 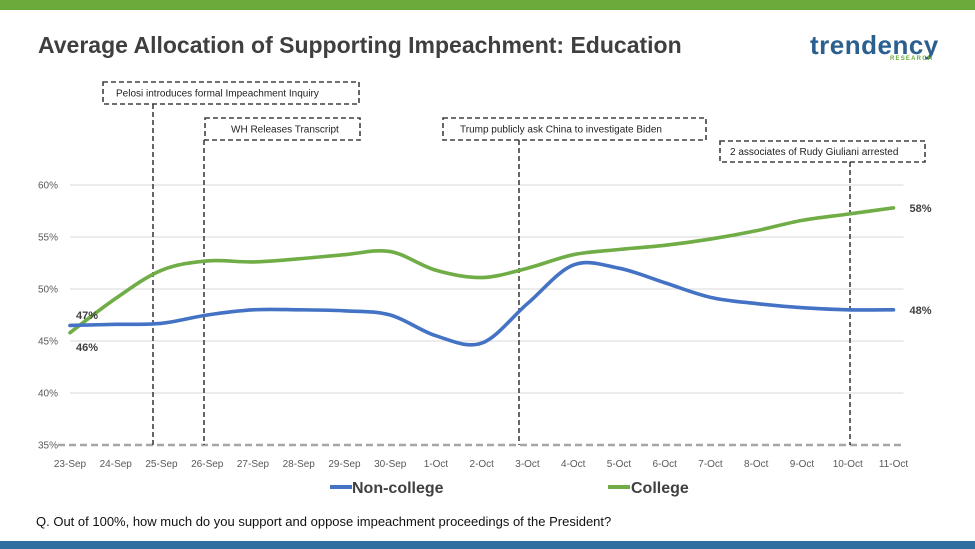 I want to click on noncollege-start-label: 47%, so click(x=87, y=316).